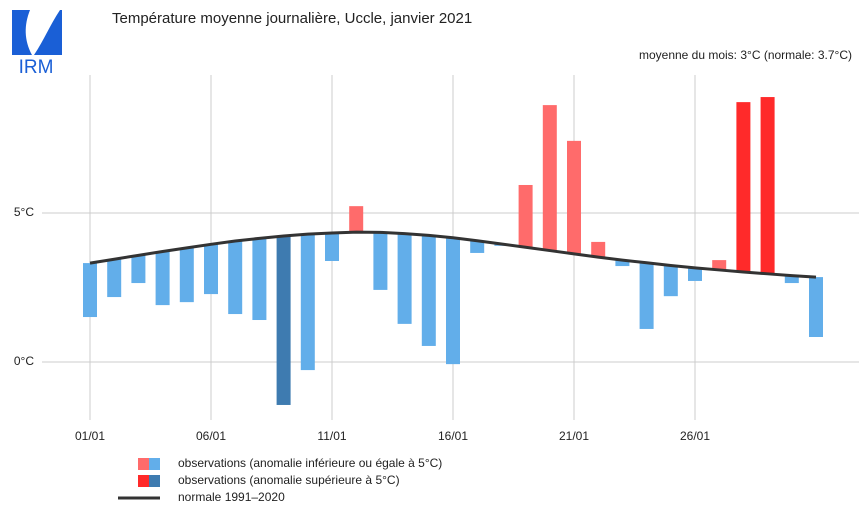 The image size is (859, 515). I want to click on x-tick-label: 11/01, so click(331, 436).